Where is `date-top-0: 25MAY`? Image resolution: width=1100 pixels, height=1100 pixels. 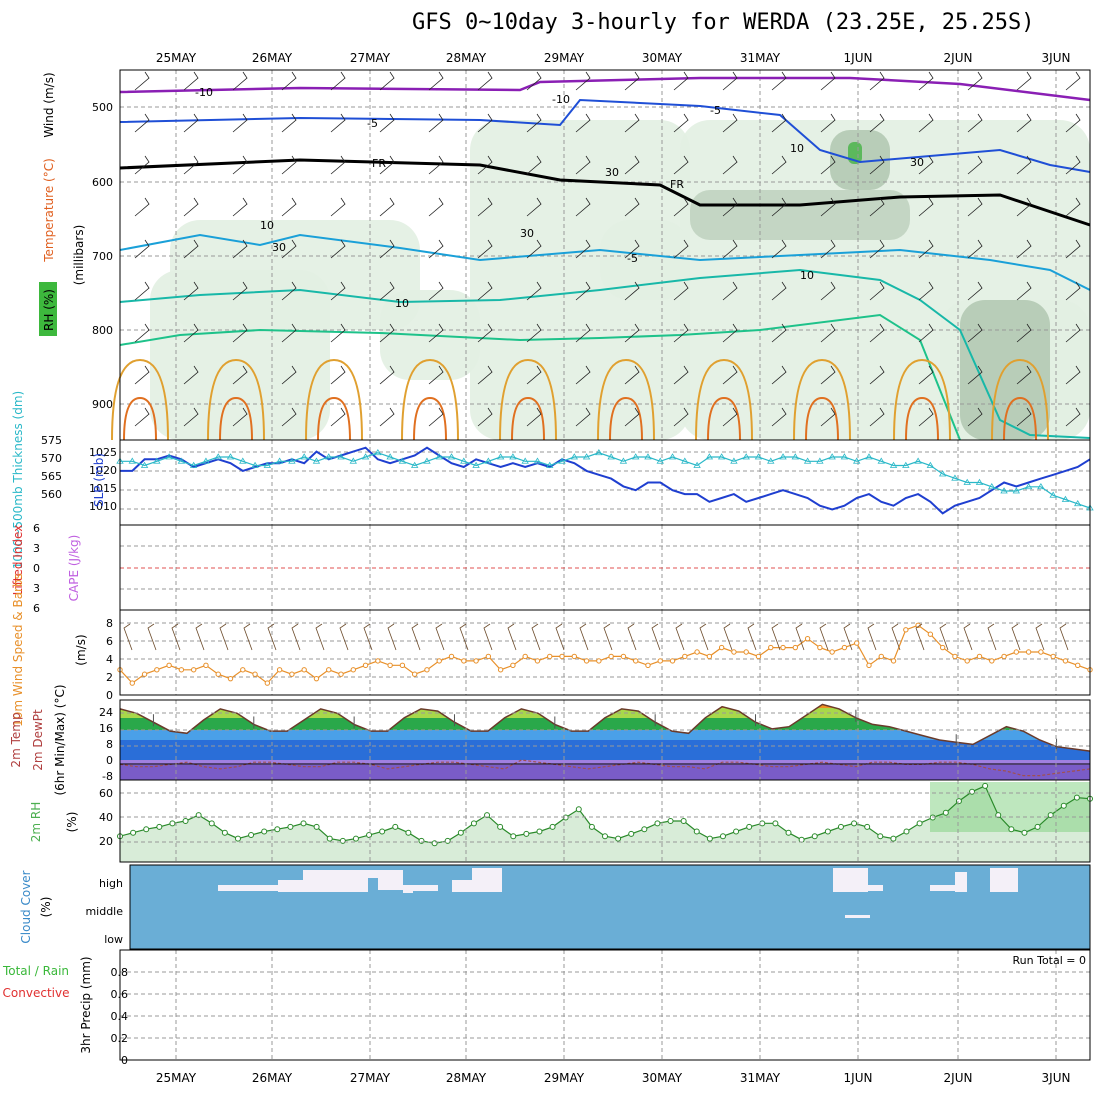 date-top-0: 25MAY is located at coordinates (176, 58).